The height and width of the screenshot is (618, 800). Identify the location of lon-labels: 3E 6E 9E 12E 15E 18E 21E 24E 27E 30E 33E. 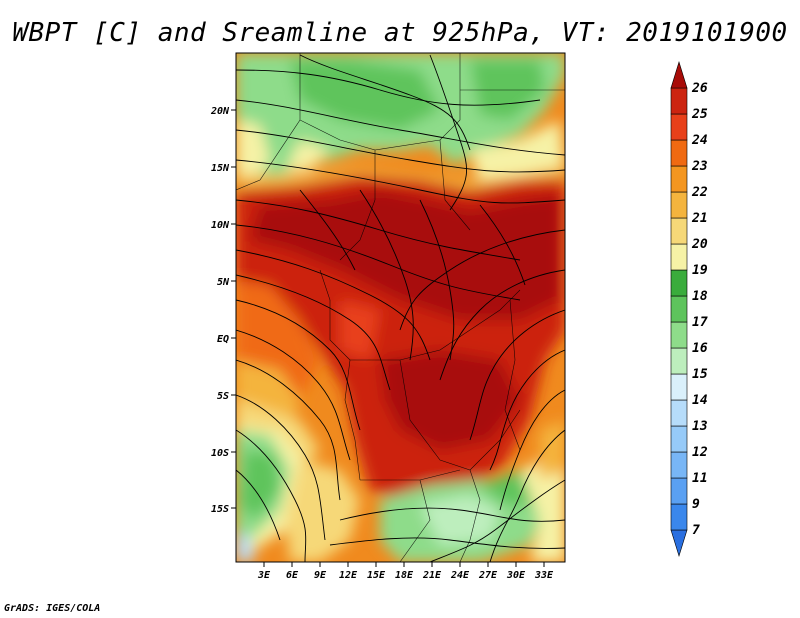
(405, 575).